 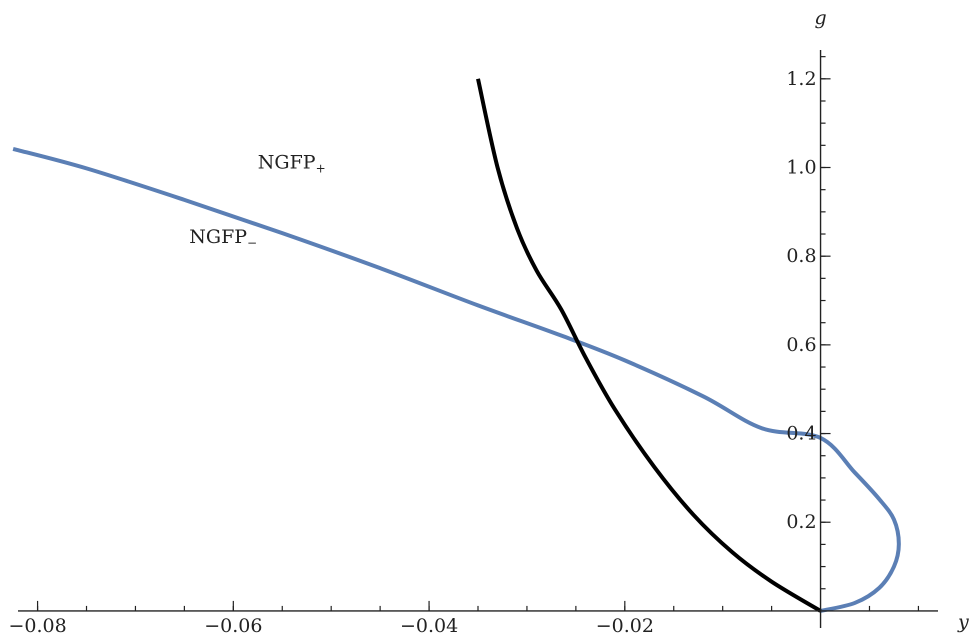 I want to click on y-tick-label: 0.4, so click(x=801, y=434).